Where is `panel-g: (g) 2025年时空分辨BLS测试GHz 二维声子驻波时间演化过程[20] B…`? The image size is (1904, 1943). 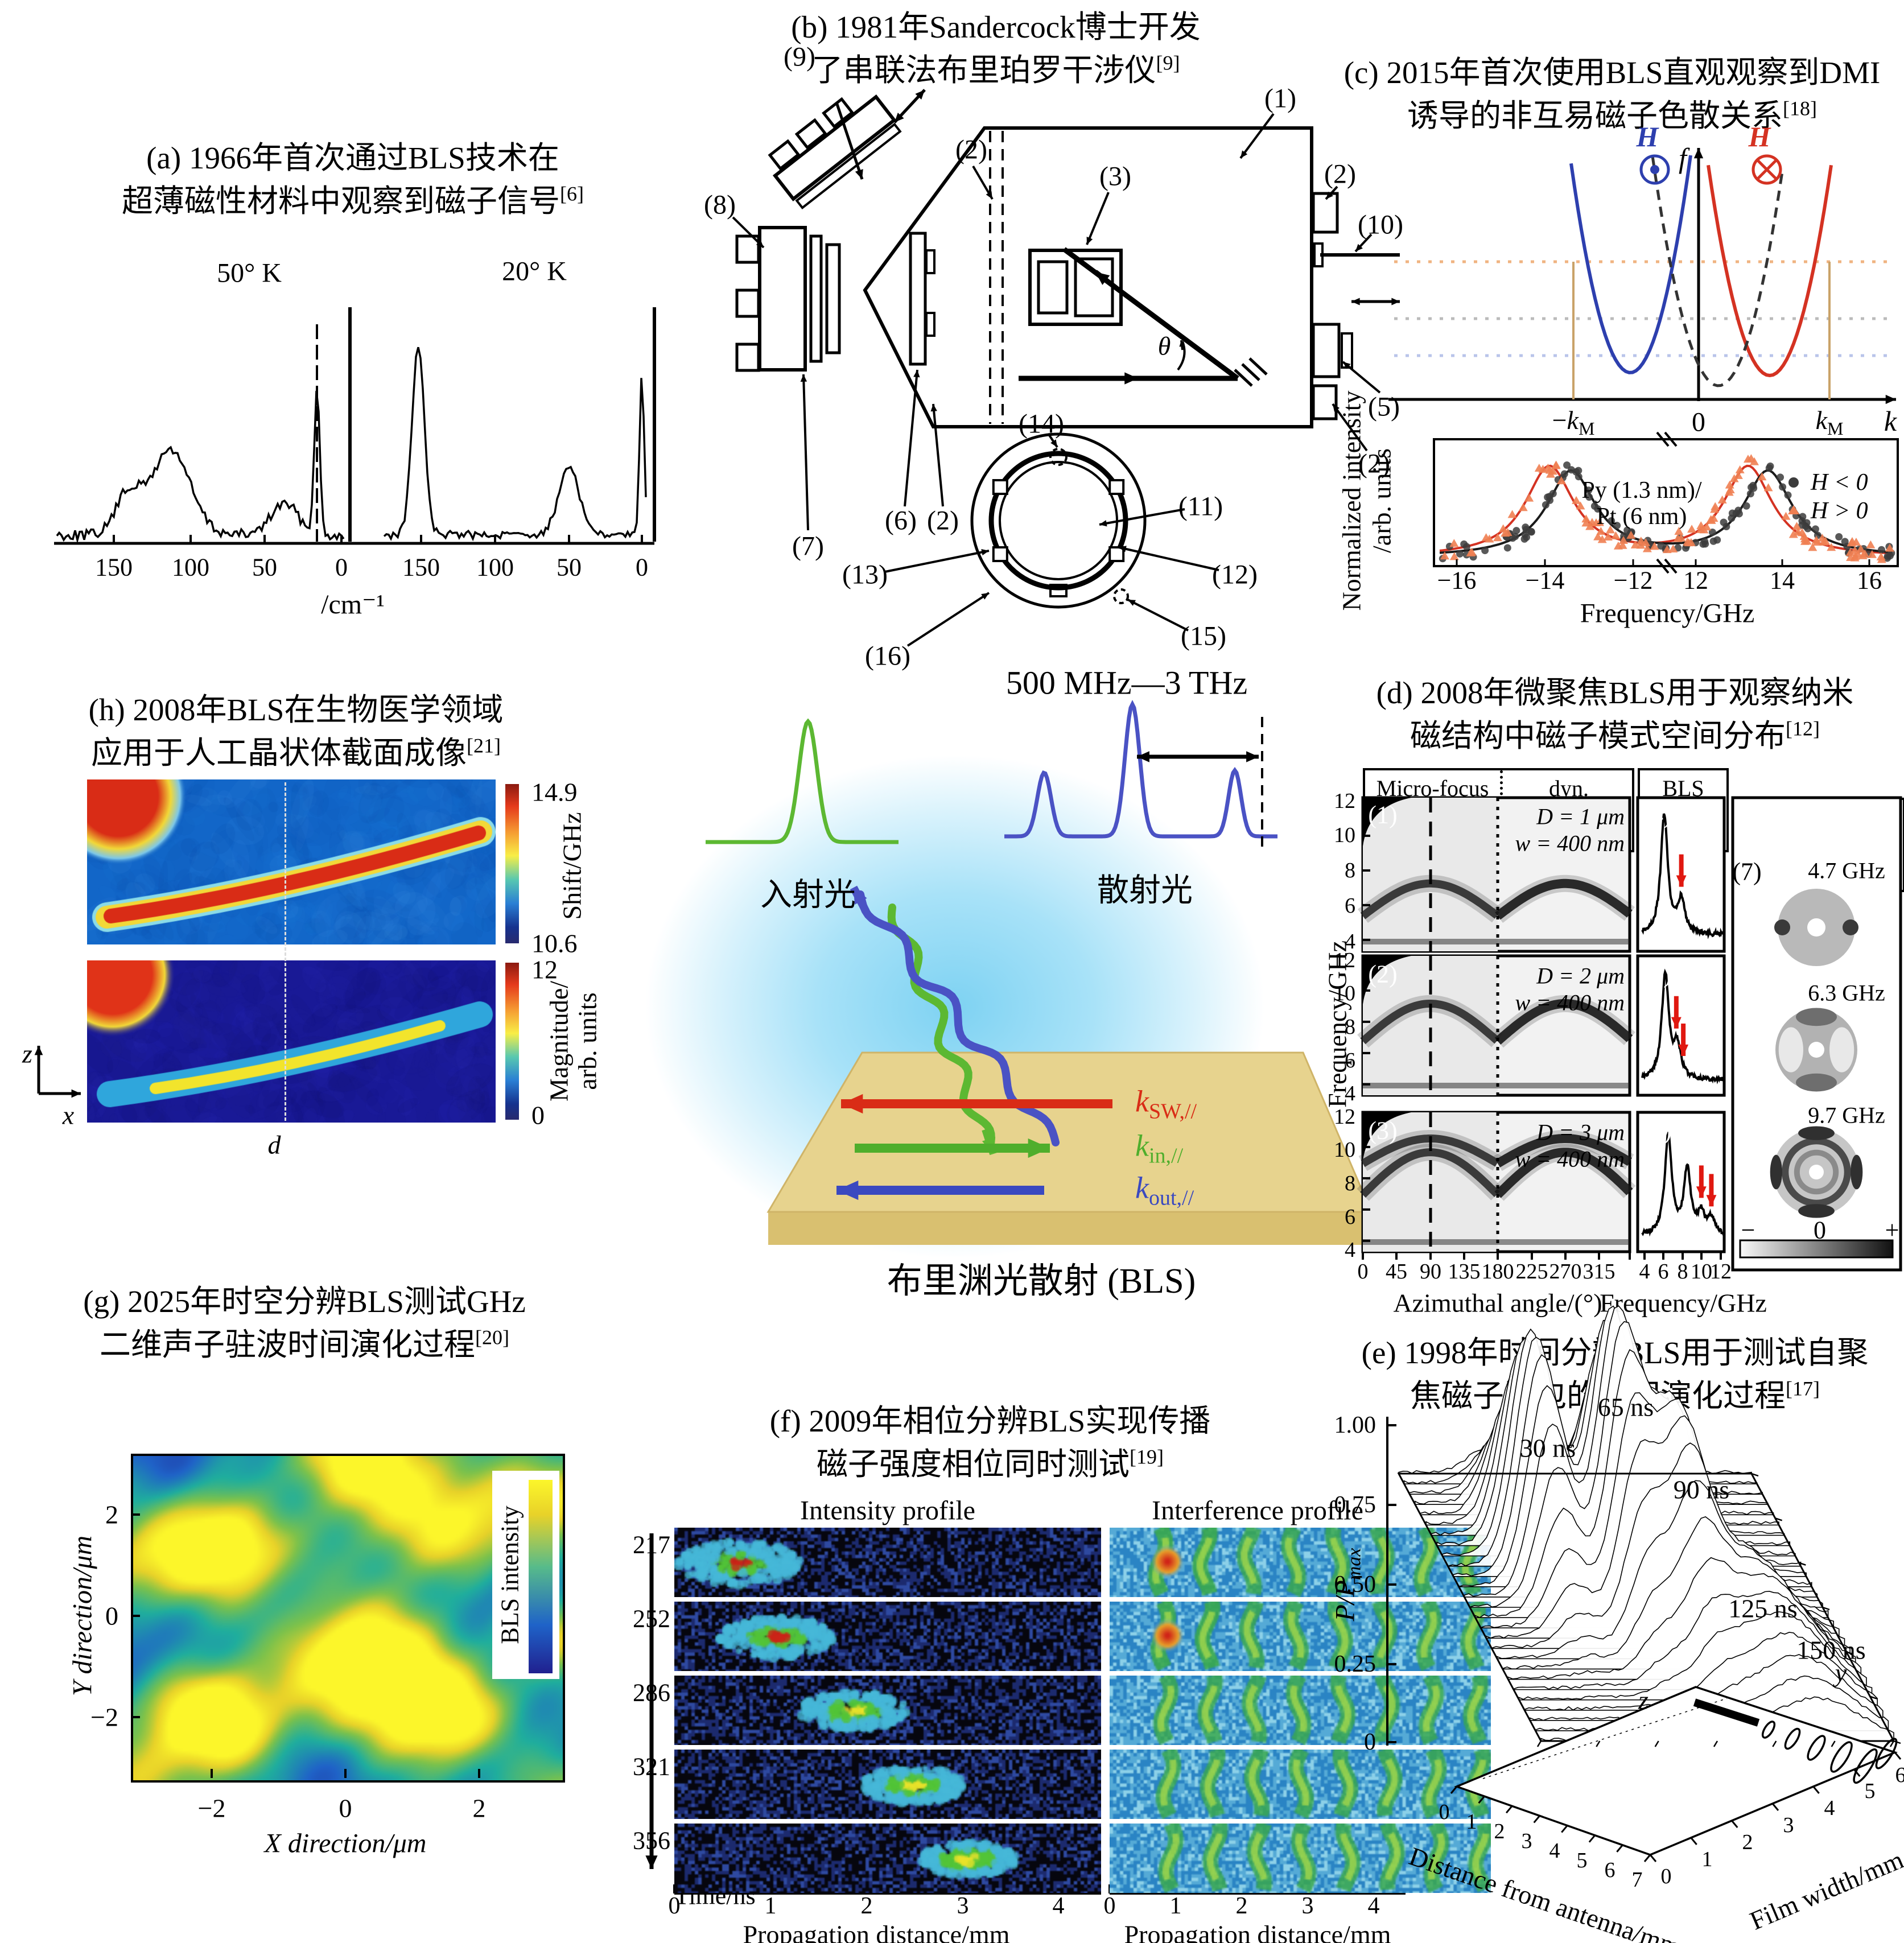 panel-g: (g) 2025年时空分辨BLS测试GHz 二维声子驻波时间演化过程[20] B… is located at coordinates (318, 1586).